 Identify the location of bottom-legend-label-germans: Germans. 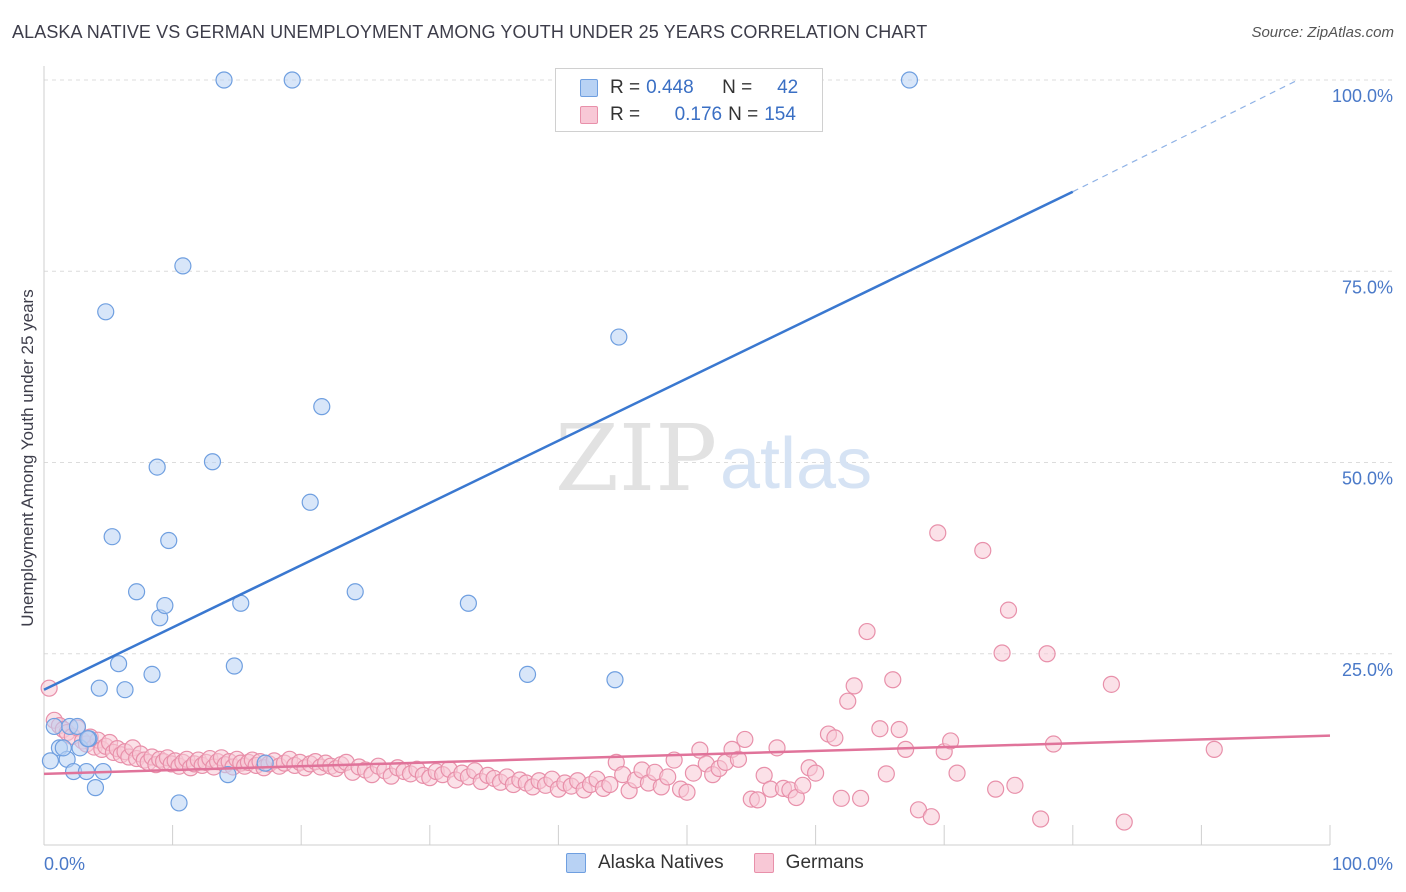
(824, 862).